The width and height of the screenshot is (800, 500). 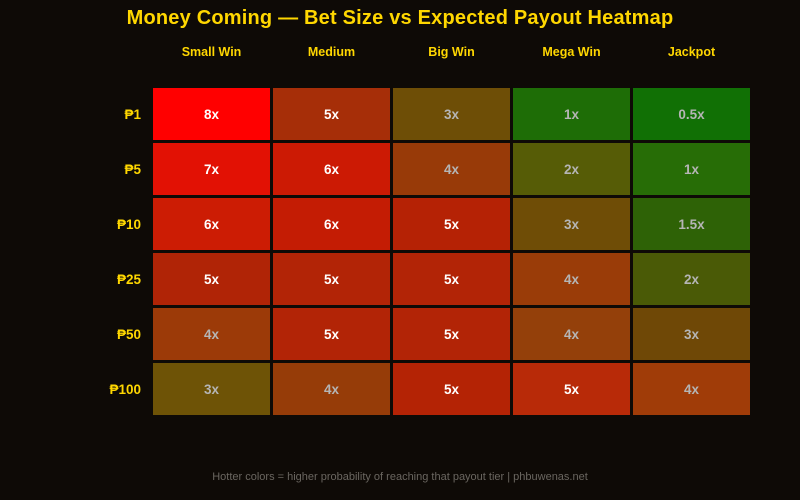 What do you see at coordinates (691, 114) in the screenshot?
I see `heatmap-cell: 0.5x` at bounding box center [691, 114].